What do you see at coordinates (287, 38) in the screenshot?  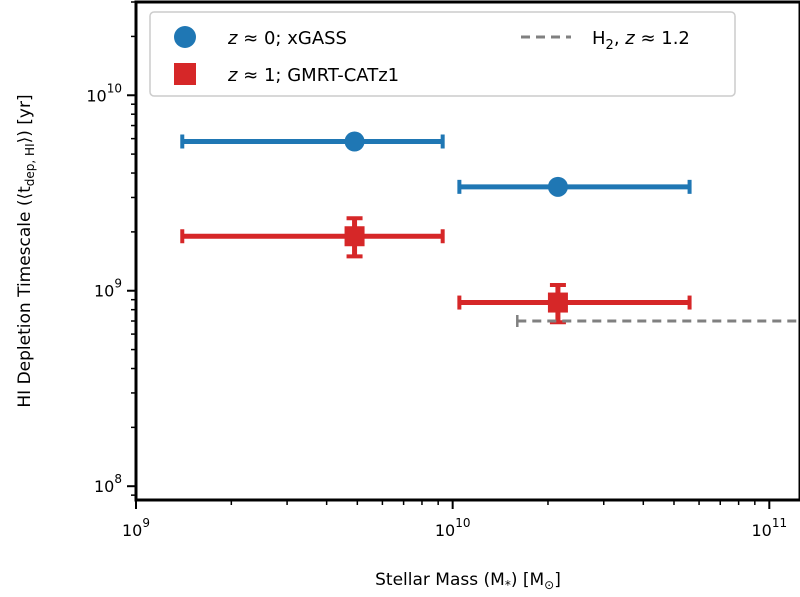 I see `legend-label: z ≈ 0; xGASS` at bounding box center [287, 38].